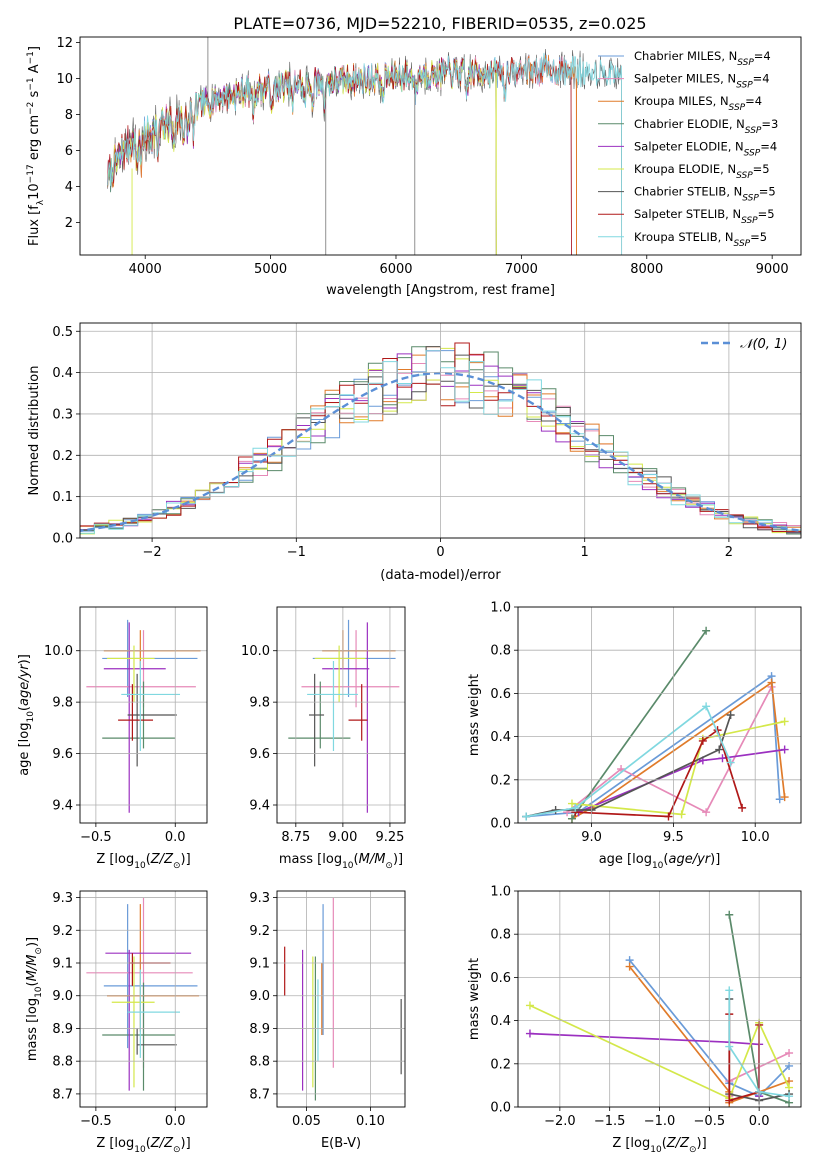  I want to click on x-axis-label: (data-model)/error, so click(440, 575).